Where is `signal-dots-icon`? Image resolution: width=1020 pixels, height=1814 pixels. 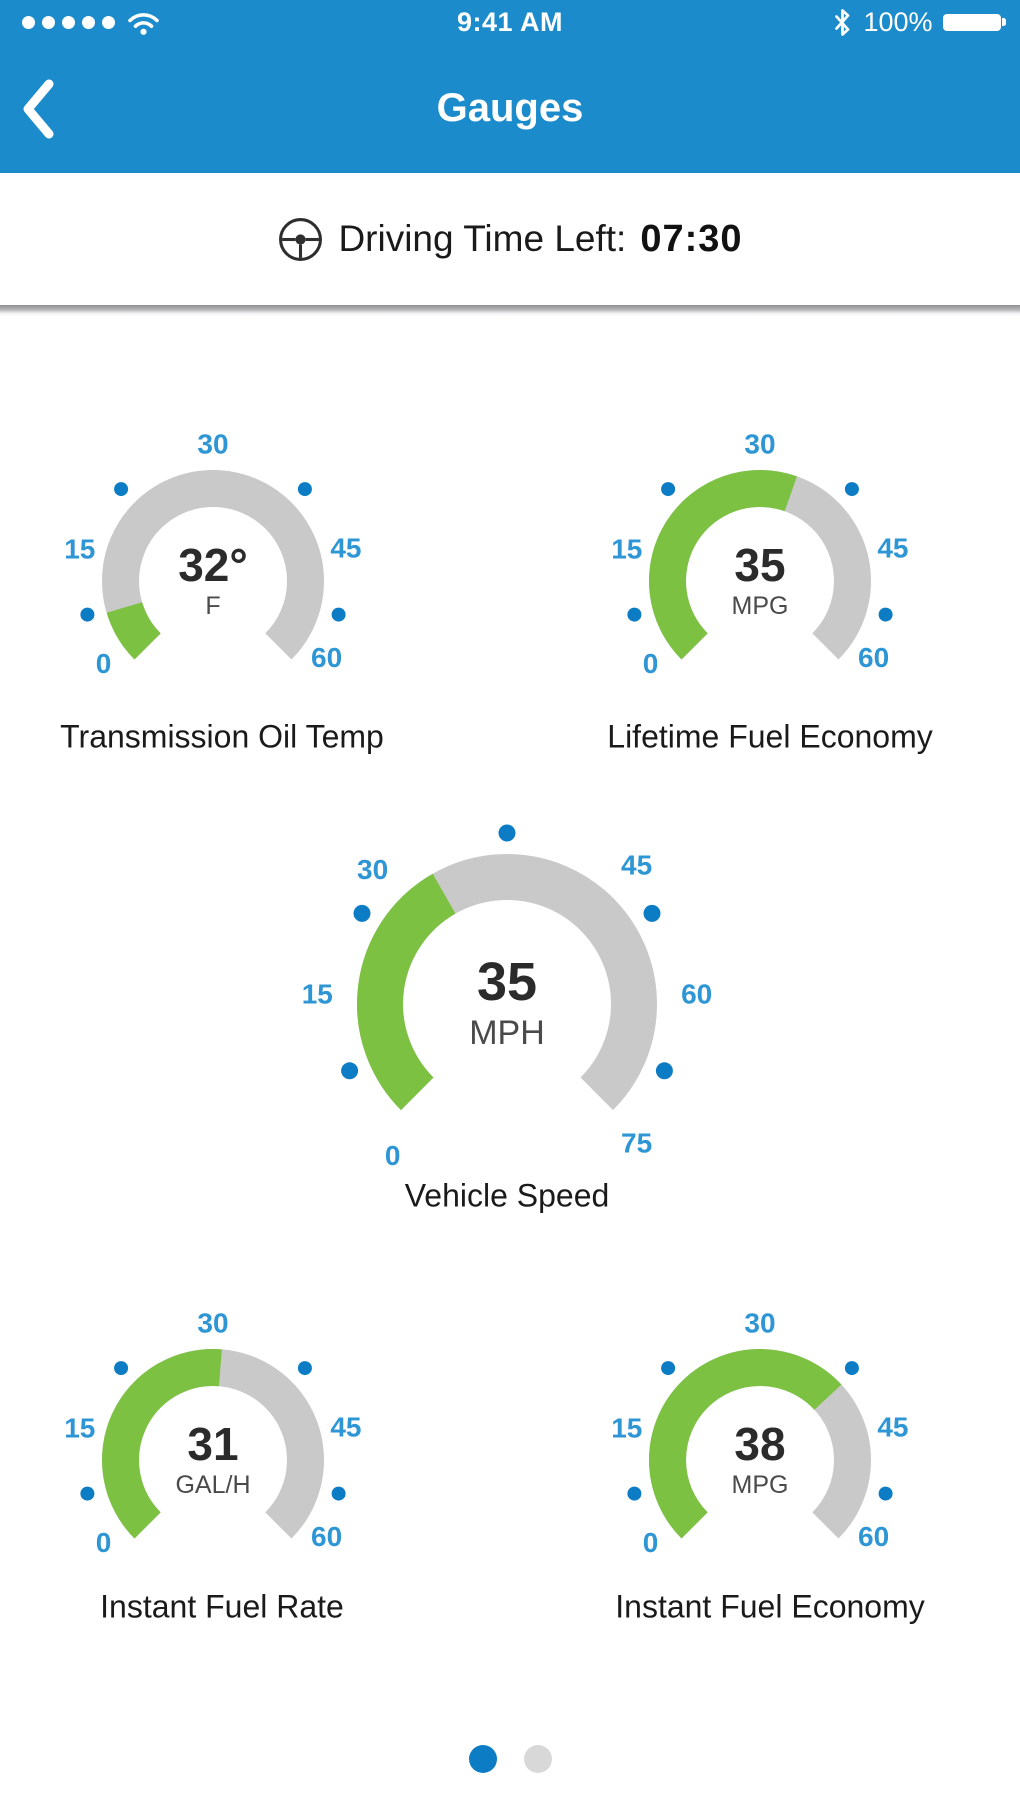
signal-dots-icon is located at coordinates (68, 22).